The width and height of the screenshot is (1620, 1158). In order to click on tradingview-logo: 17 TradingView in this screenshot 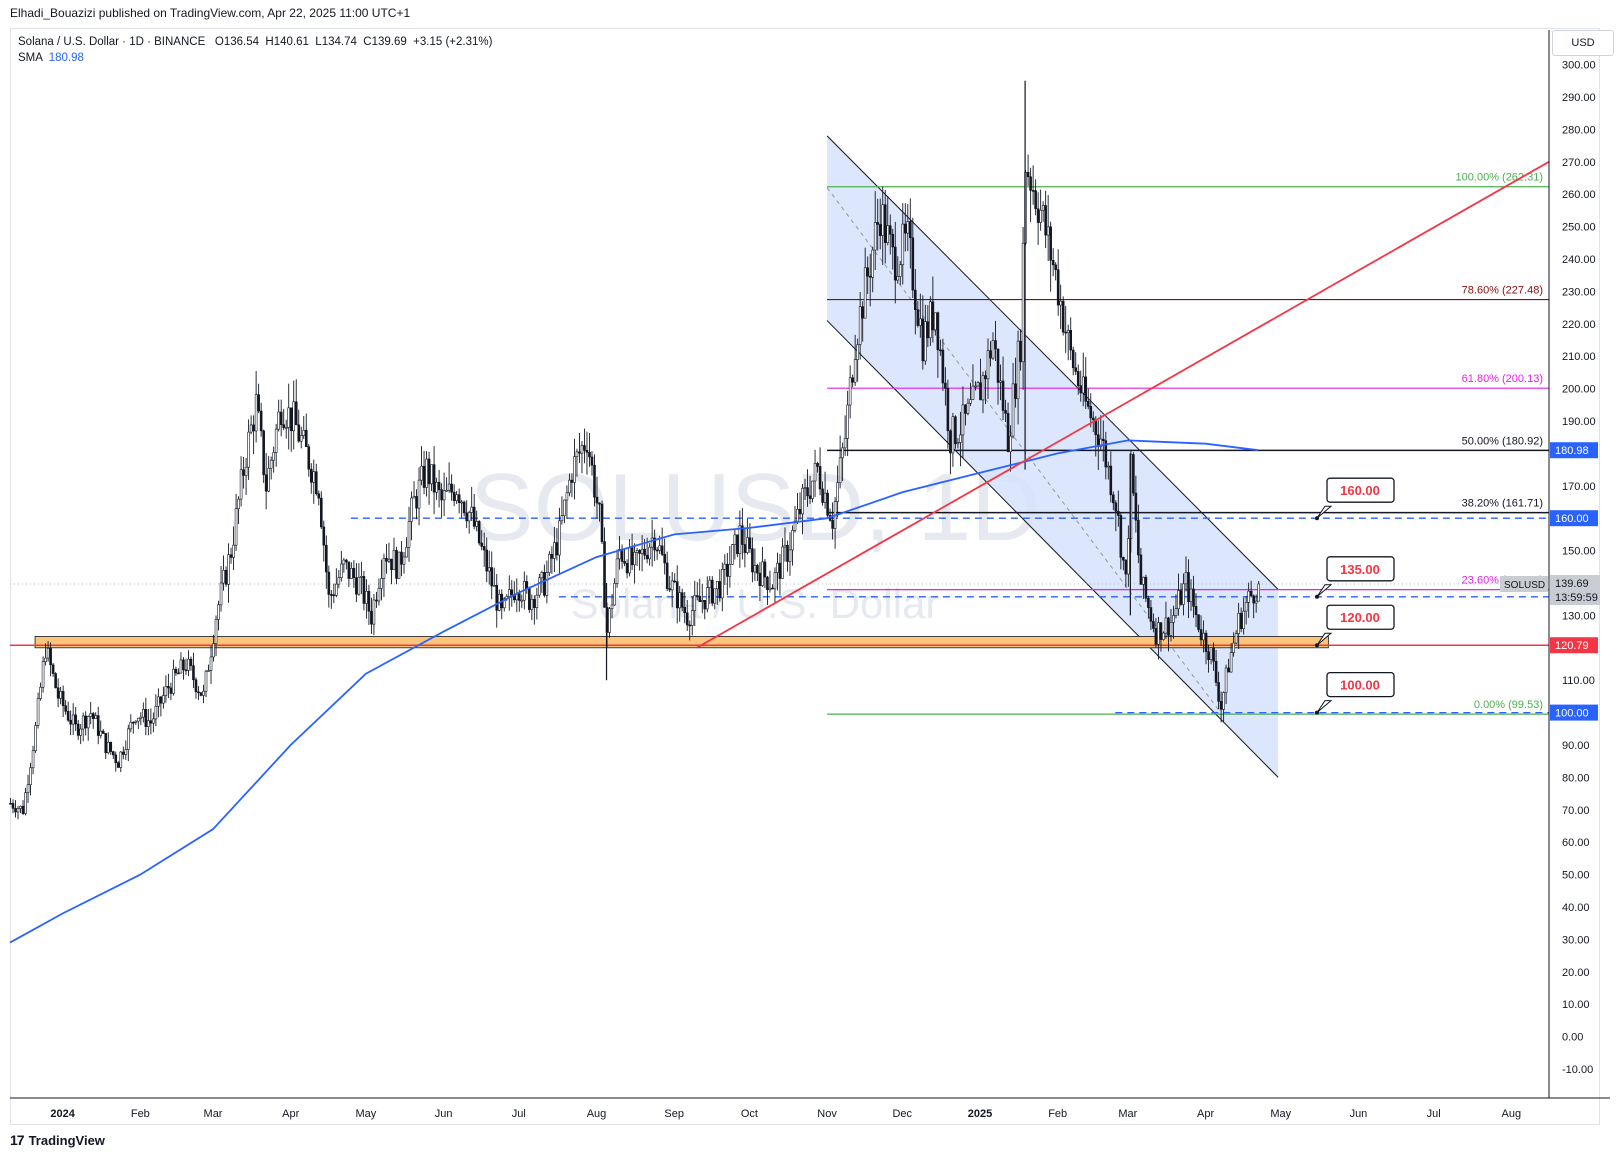, I will do `click(57, 1140)`.